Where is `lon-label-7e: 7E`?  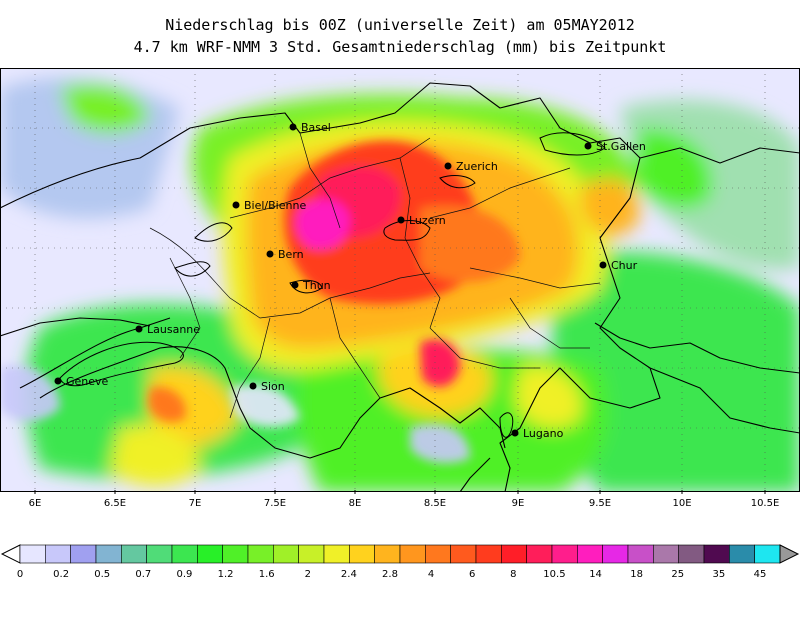
lon-label-7e: 7E is located at coordinates (195, 503).